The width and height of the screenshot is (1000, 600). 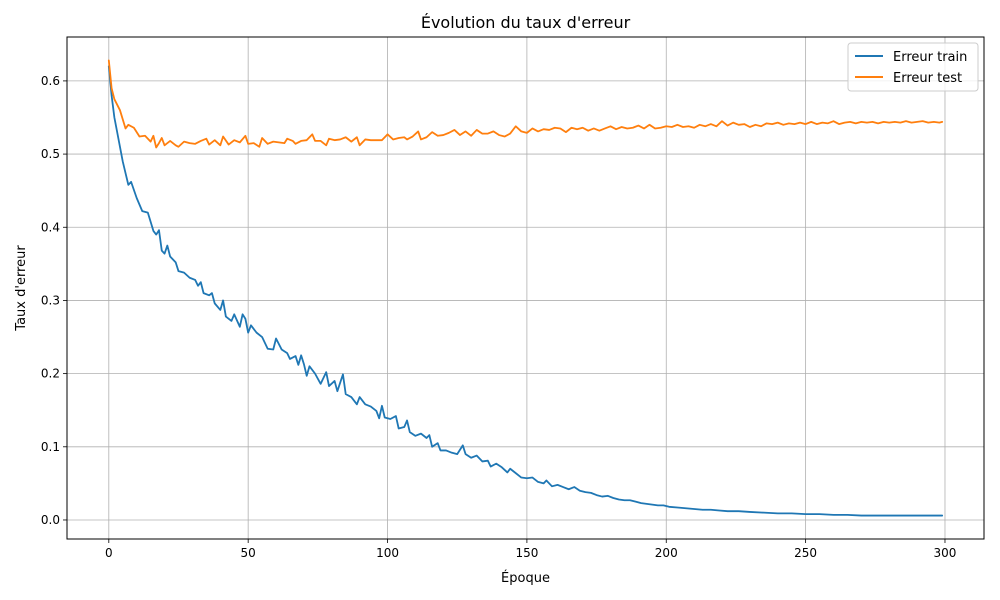 I want to click on legend-label-train: Erreur train, so click(x=930, y=57).